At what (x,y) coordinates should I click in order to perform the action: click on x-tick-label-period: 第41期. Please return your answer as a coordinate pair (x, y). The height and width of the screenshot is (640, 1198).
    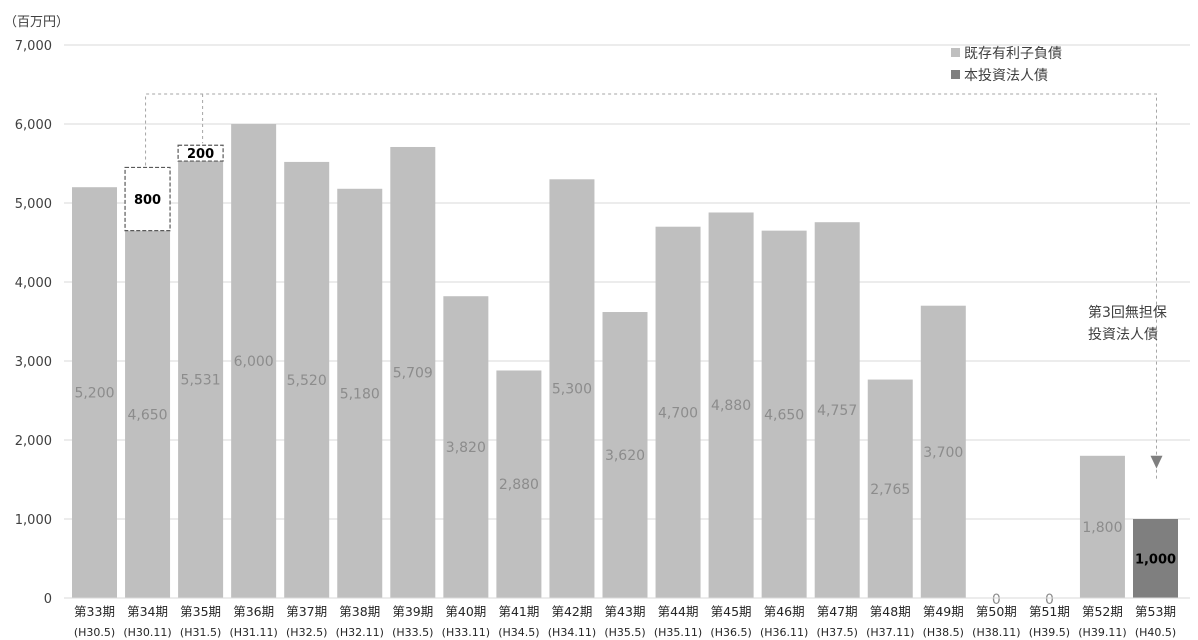
    Looking at the image, I should click on (518, 611).